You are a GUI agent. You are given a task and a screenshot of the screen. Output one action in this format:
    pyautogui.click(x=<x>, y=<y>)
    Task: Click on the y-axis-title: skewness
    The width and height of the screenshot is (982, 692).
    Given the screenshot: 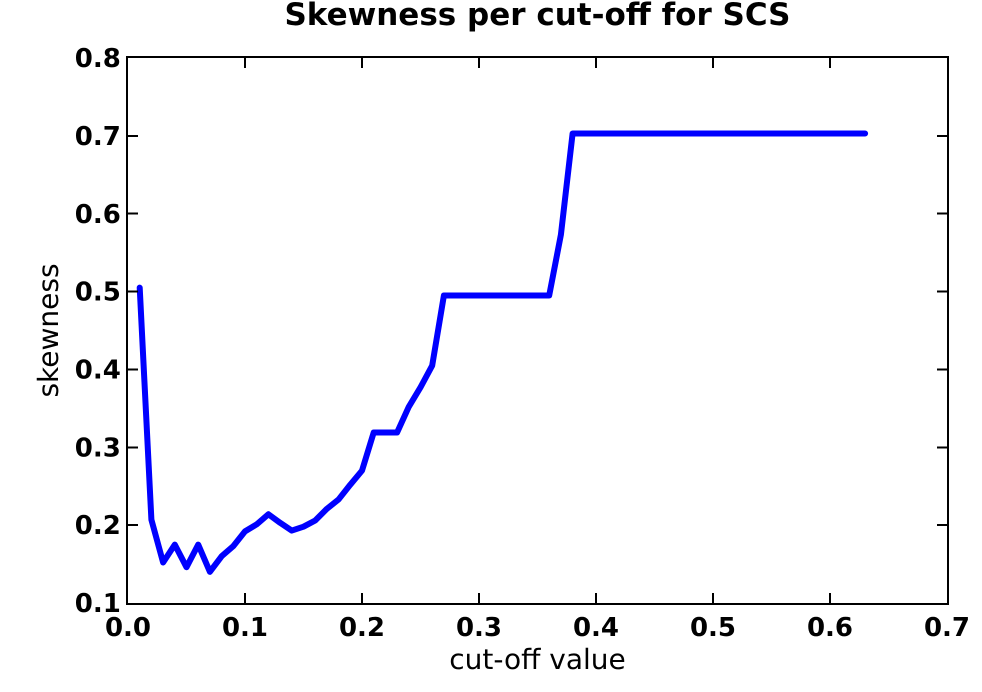 What is the action you would take?
    pyautogui.click(x=48, y=330)
    